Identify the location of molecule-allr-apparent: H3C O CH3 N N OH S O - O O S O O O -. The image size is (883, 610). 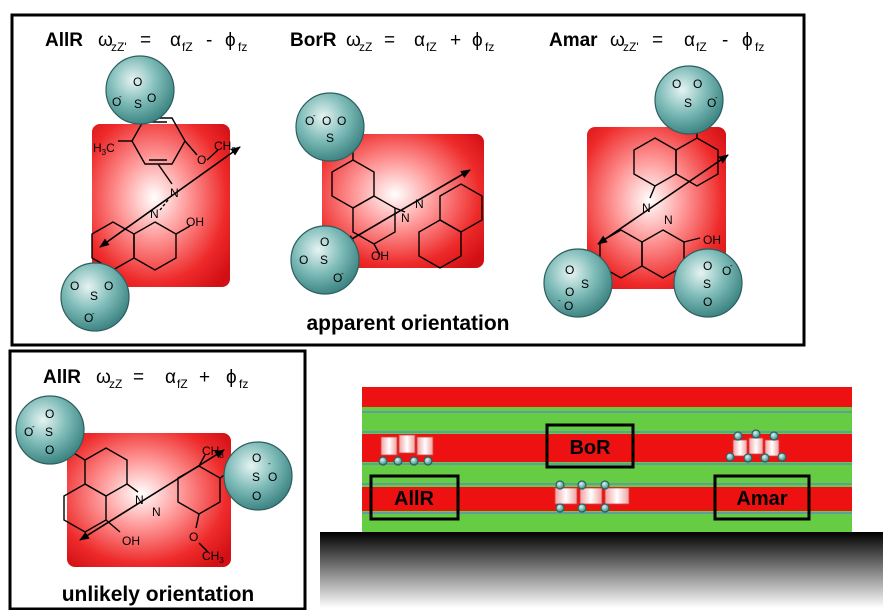
(150, 193).